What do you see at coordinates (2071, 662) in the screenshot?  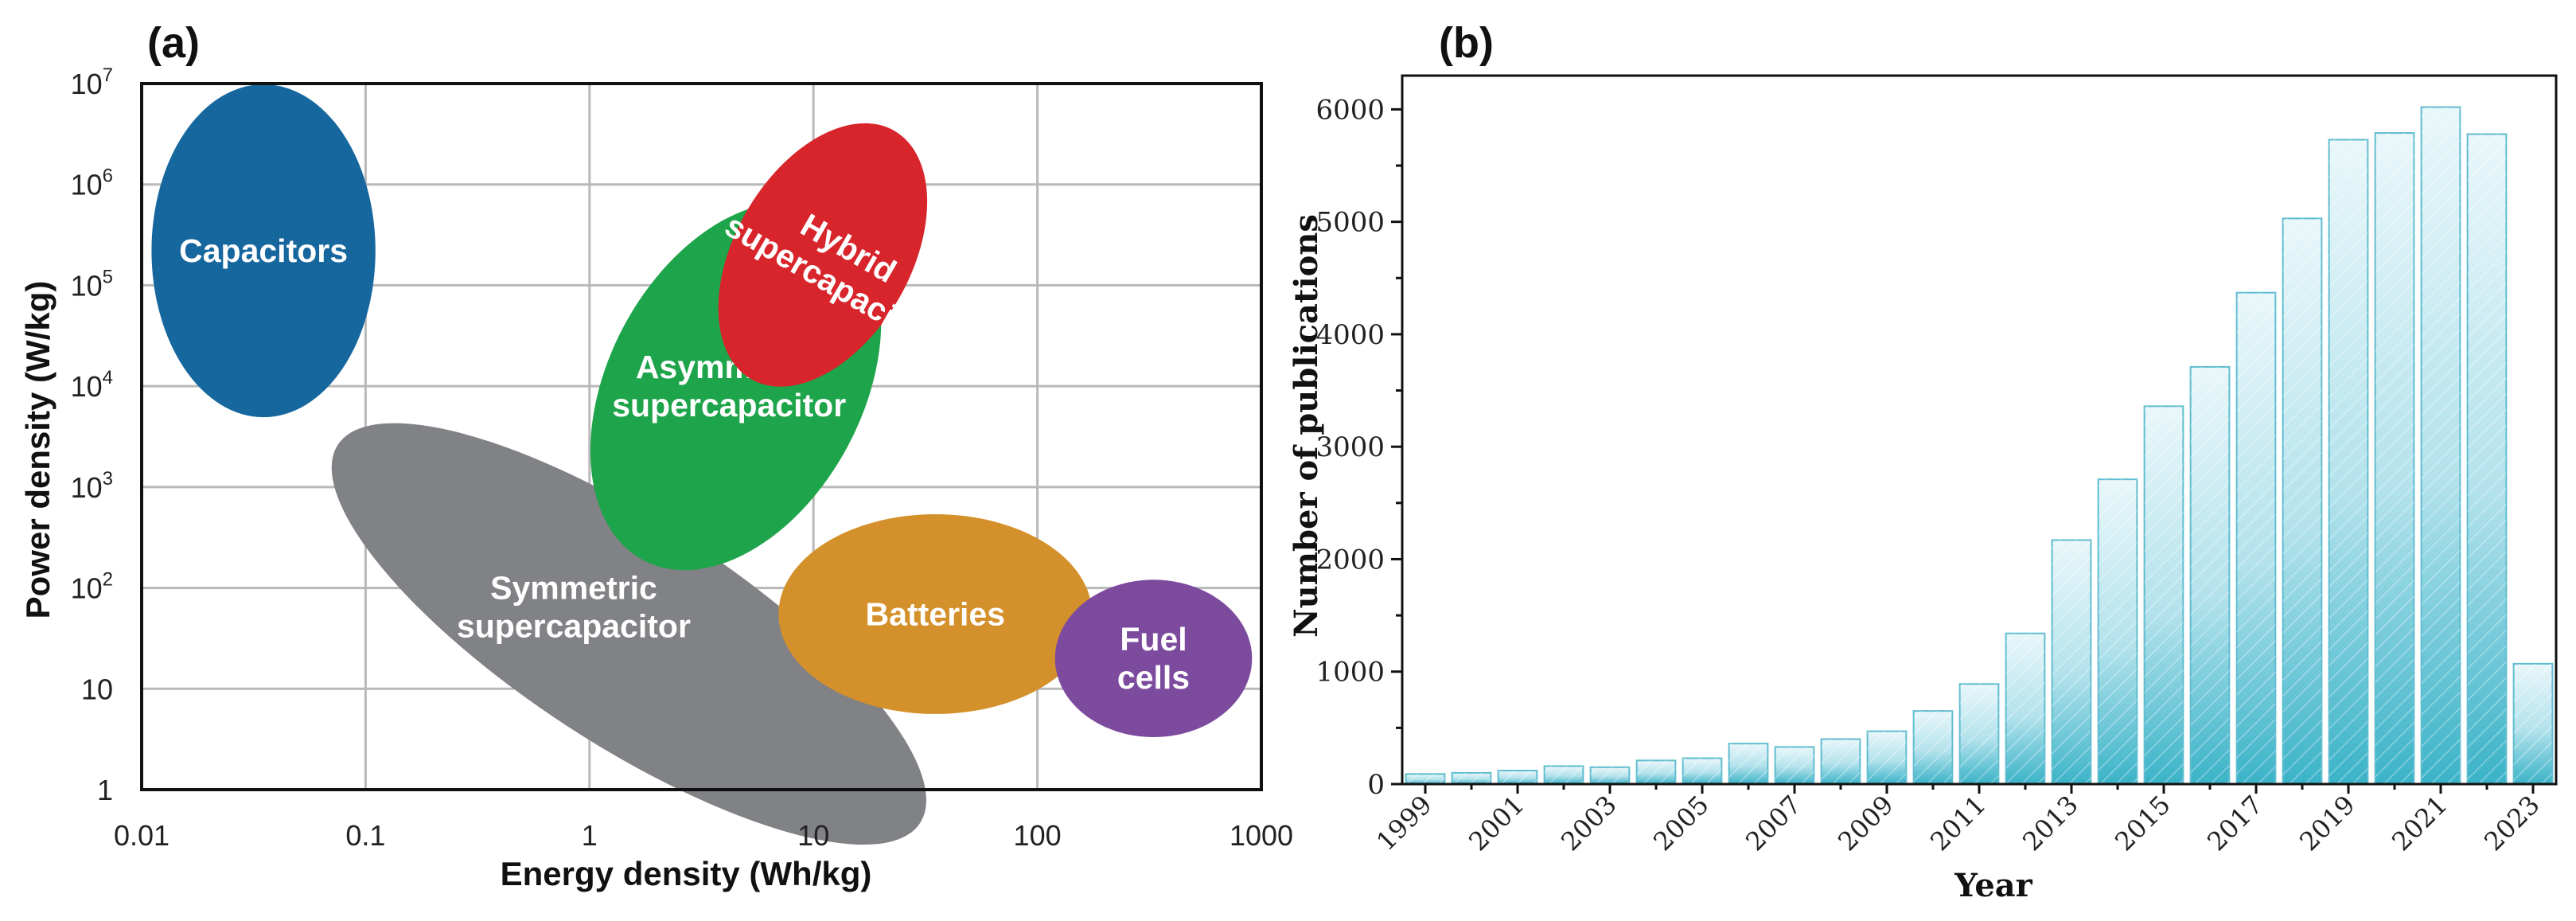 I see `bar-hatch-2013` at bounding box center [2071, 662].